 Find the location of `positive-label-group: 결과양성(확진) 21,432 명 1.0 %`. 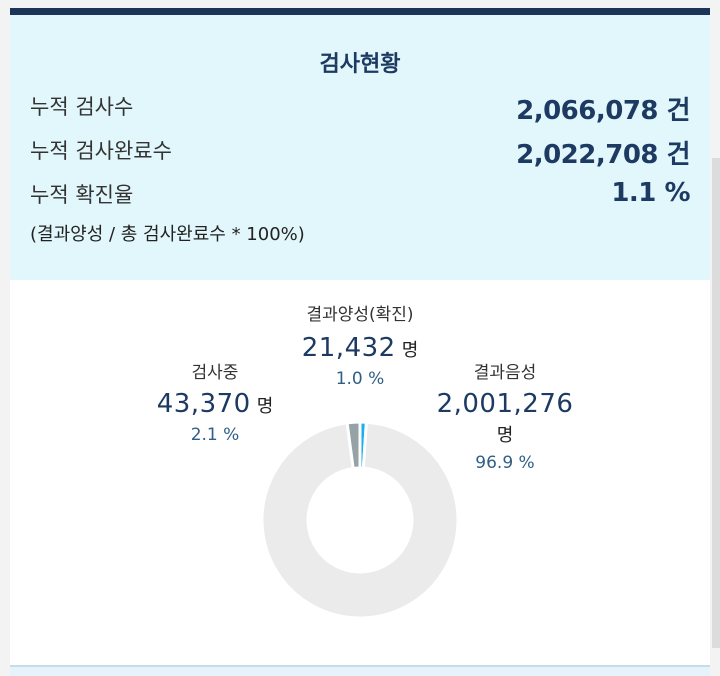

positive-label-group: 결과양성(확진) 21,432 명 1.0 % is located at coordinates (360, 344).